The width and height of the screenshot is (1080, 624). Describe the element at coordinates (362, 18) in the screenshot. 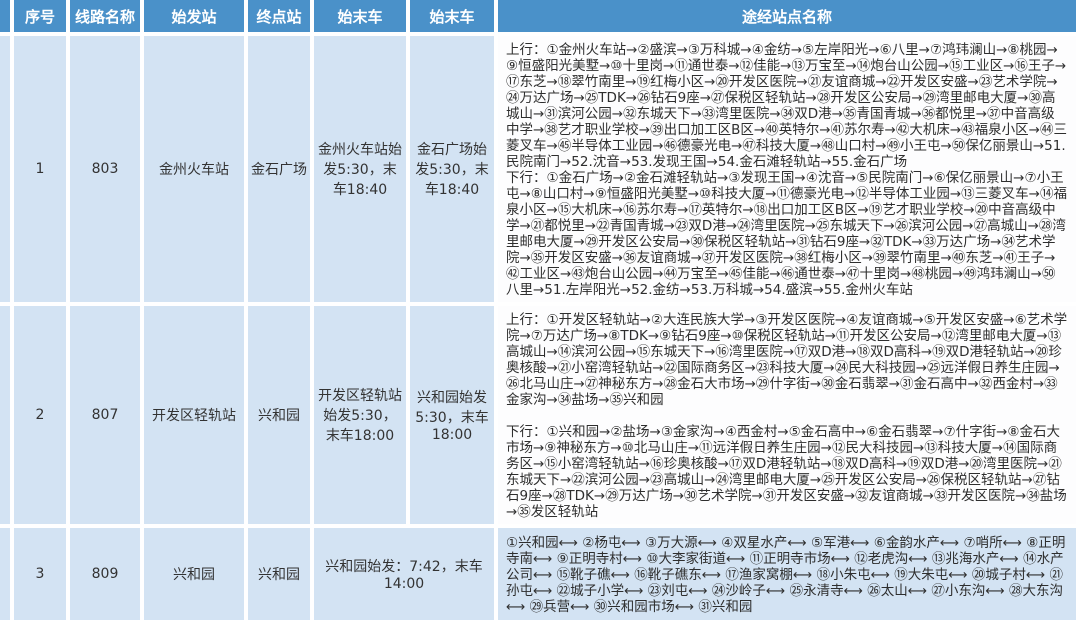

I see `header-first-last-bus-1: 始末车` at that location.